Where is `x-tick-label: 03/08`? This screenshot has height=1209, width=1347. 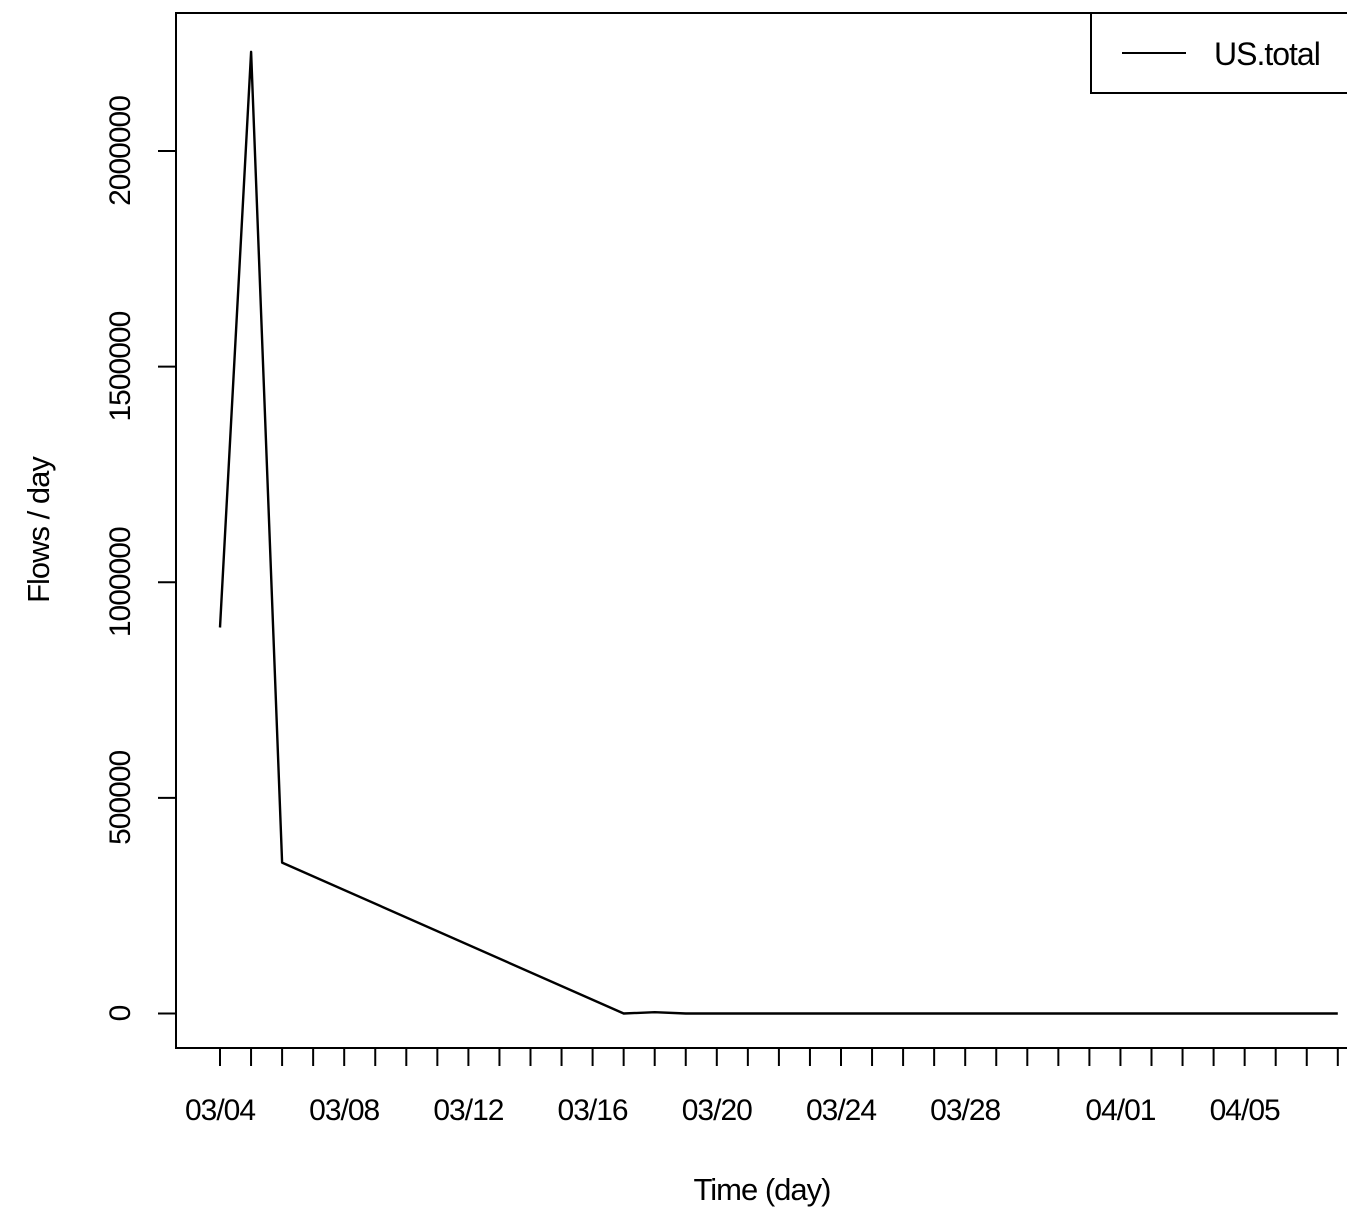 x-tick-label: 03/08 is located at coordinates (344, 1110).